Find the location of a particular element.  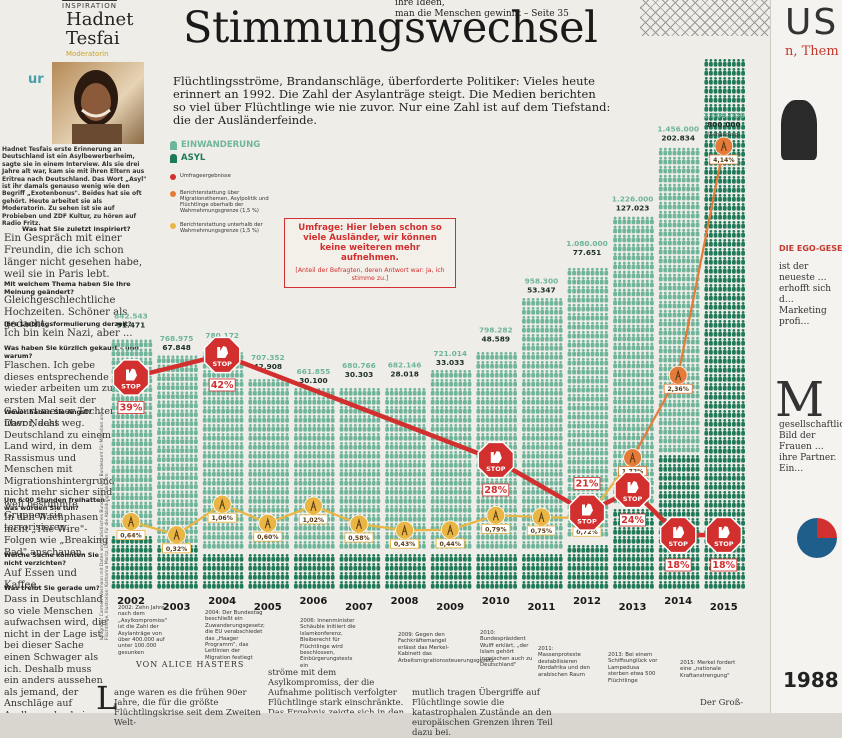

portrait-photo is located at coordinates (98, 103).